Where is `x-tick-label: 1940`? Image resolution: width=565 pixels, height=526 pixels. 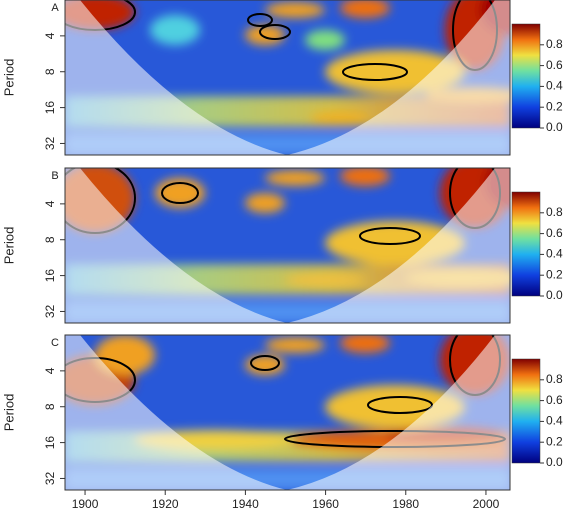 x-tick-label: 1940 is located at coordinates (245, 504).